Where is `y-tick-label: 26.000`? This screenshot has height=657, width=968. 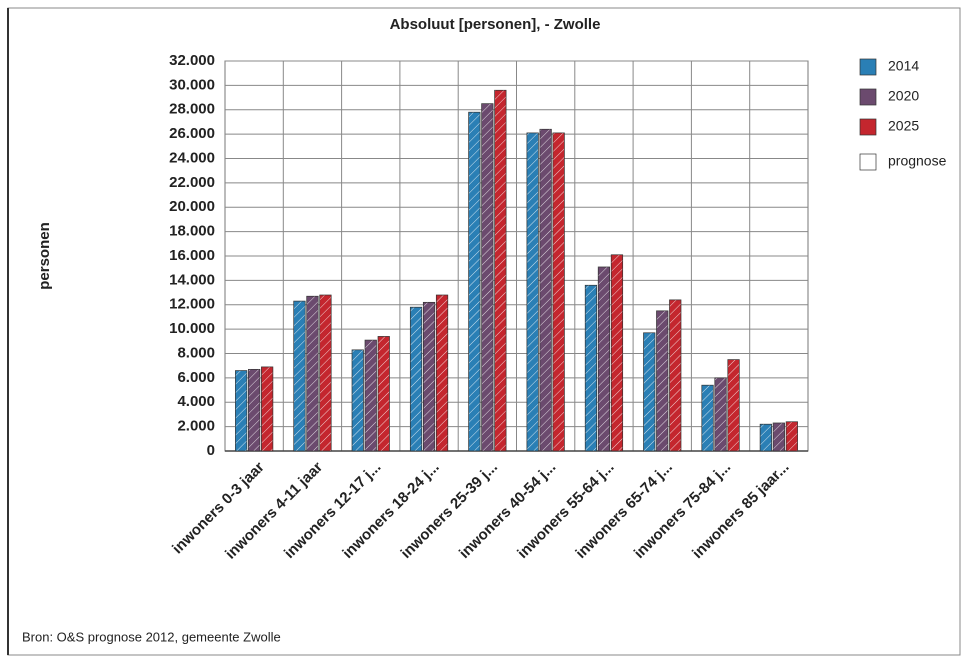 y-tick-label: 26.000 is located at coordinates (192, 133).